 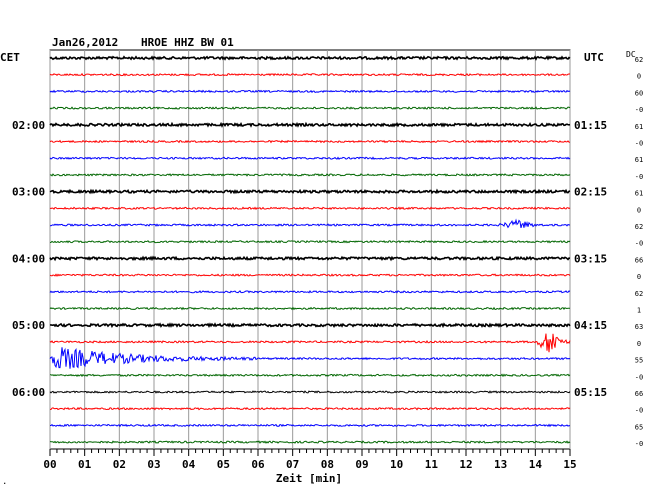 What do you see at coordinates (258, 464) in the screenshot?
I see `x-tick-label: 06` at bounding box center [258, 464].